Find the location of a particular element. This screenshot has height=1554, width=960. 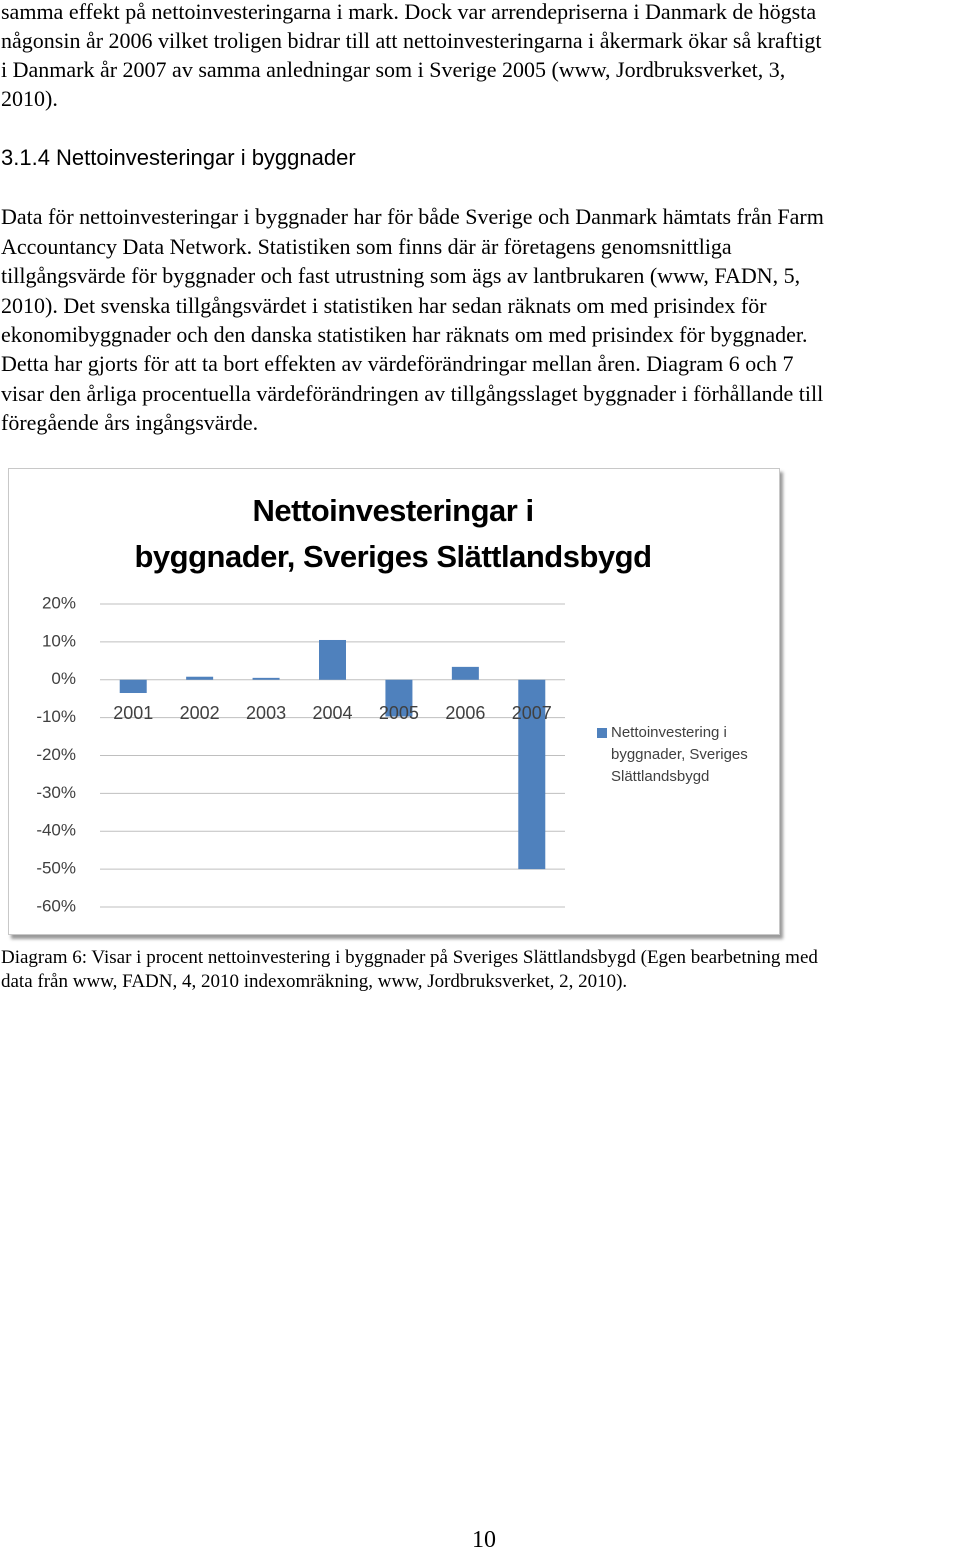

section-heading: 3.1.4 Nettoinvesteringar i byggnader is located at coordinates (178, 157).